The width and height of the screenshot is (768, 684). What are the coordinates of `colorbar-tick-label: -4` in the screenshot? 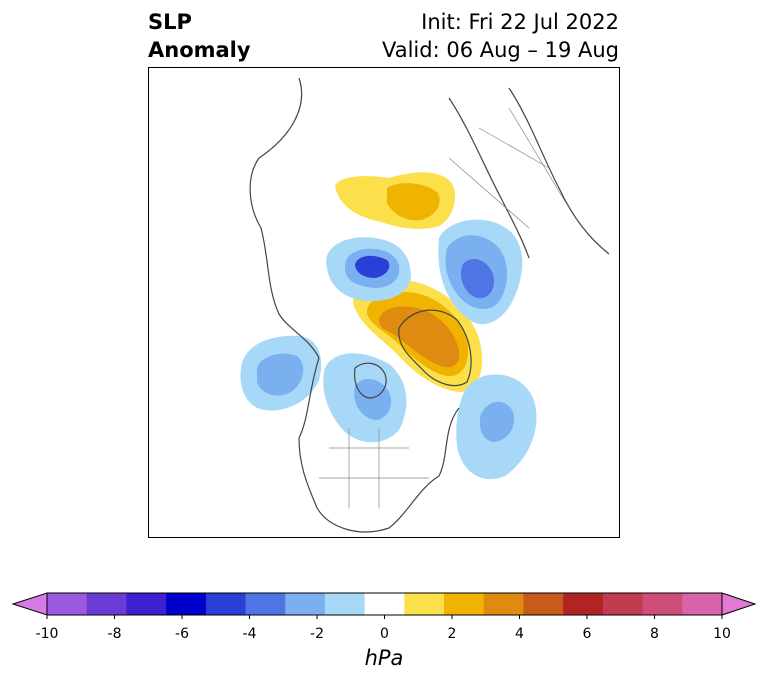 It's located at (249, 634).